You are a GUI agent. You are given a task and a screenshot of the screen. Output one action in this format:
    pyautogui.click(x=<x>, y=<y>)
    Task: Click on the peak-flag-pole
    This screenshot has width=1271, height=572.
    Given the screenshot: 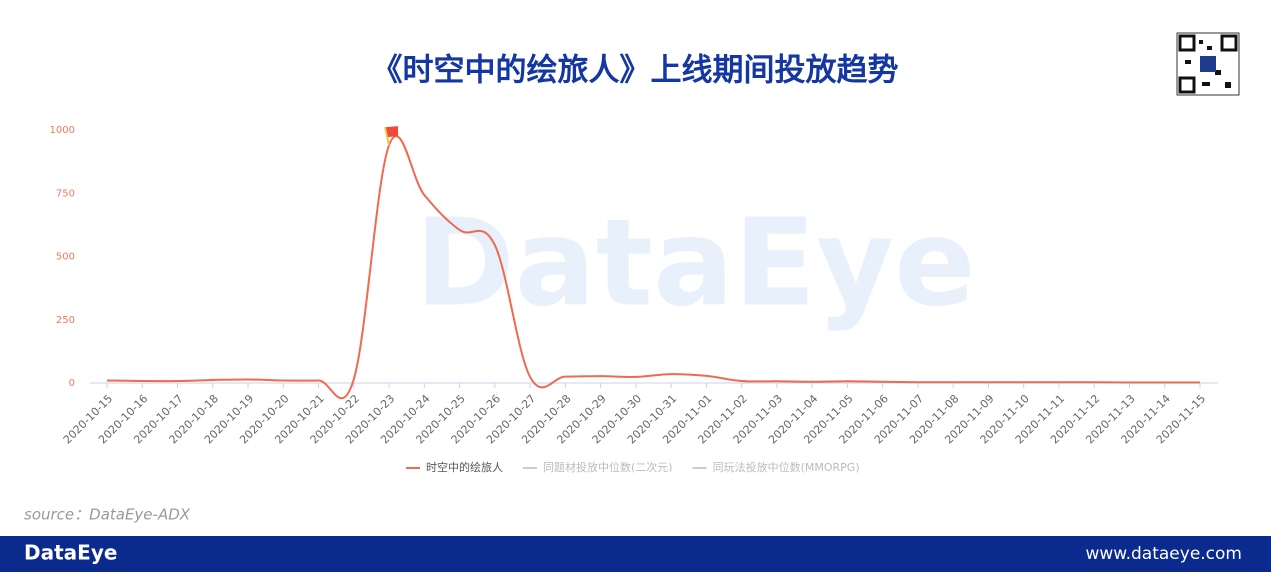 What is the action you would take?
    pyautogui.click(x=387, y=136)
    